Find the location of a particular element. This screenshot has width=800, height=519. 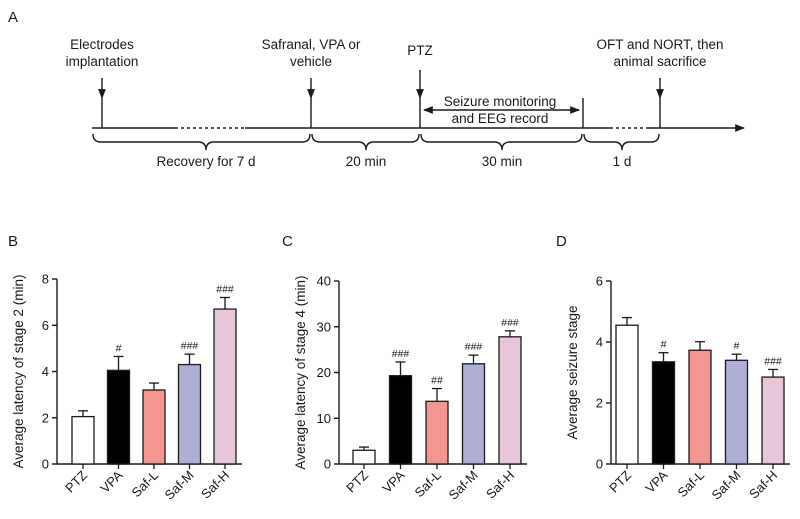

event-1-line1: Electrodes is located at coordinates (102, 44).